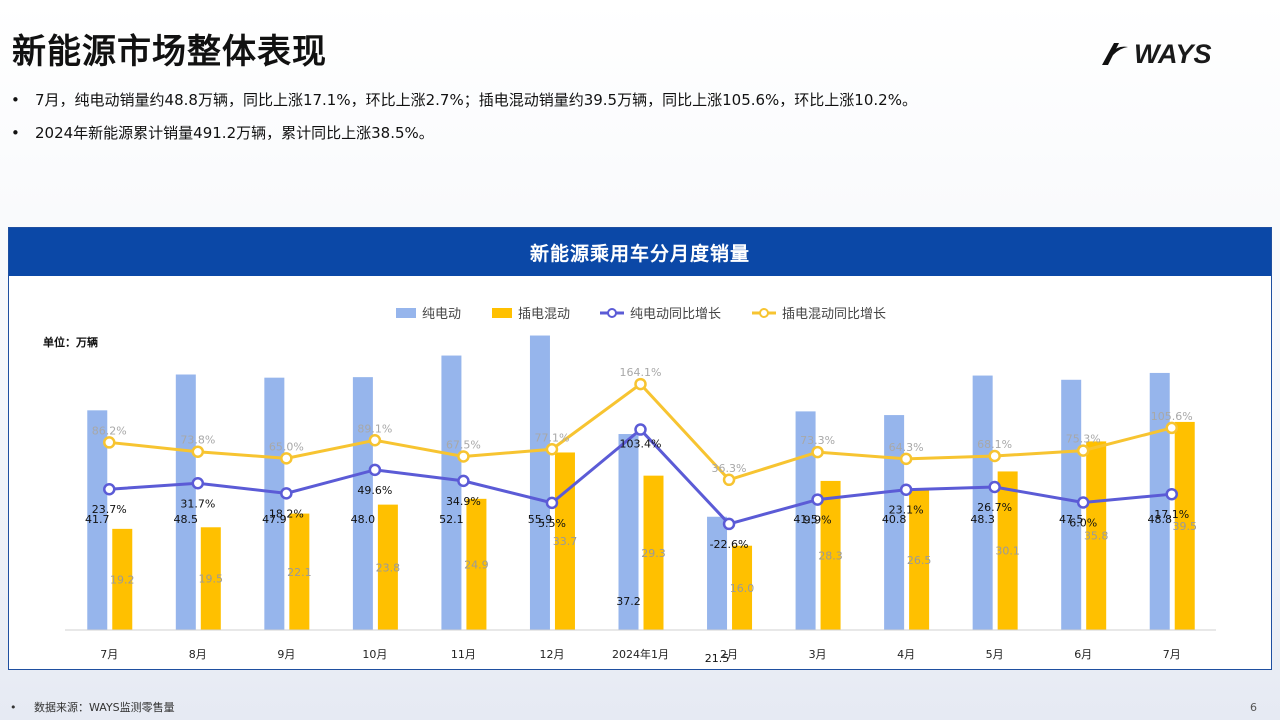 The height and width of the screenshot is (720, 1280). Describe the element at coordinates (894, 519) in the screenshot. I see `label-ev-value: 40.8` at that location.